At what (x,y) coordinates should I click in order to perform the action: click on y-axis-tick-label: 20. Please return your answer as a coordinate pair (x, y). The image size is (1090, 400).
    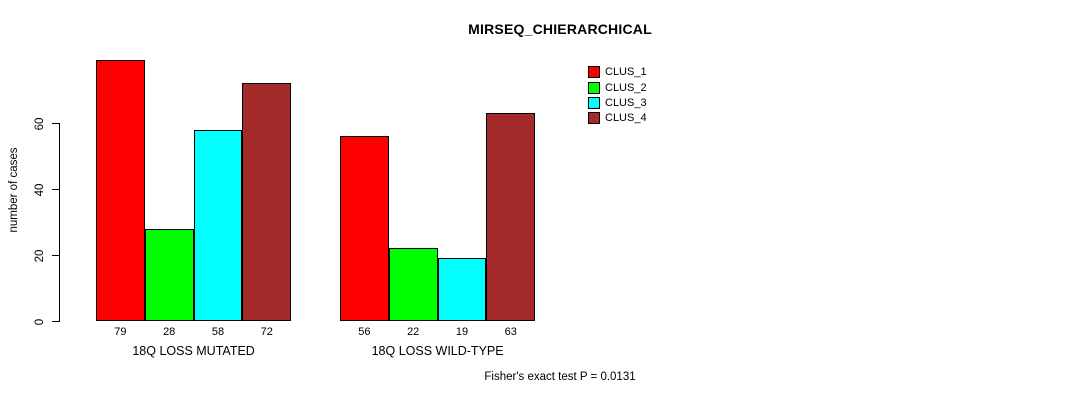
    Looking at the image, I should click on (40, 255).